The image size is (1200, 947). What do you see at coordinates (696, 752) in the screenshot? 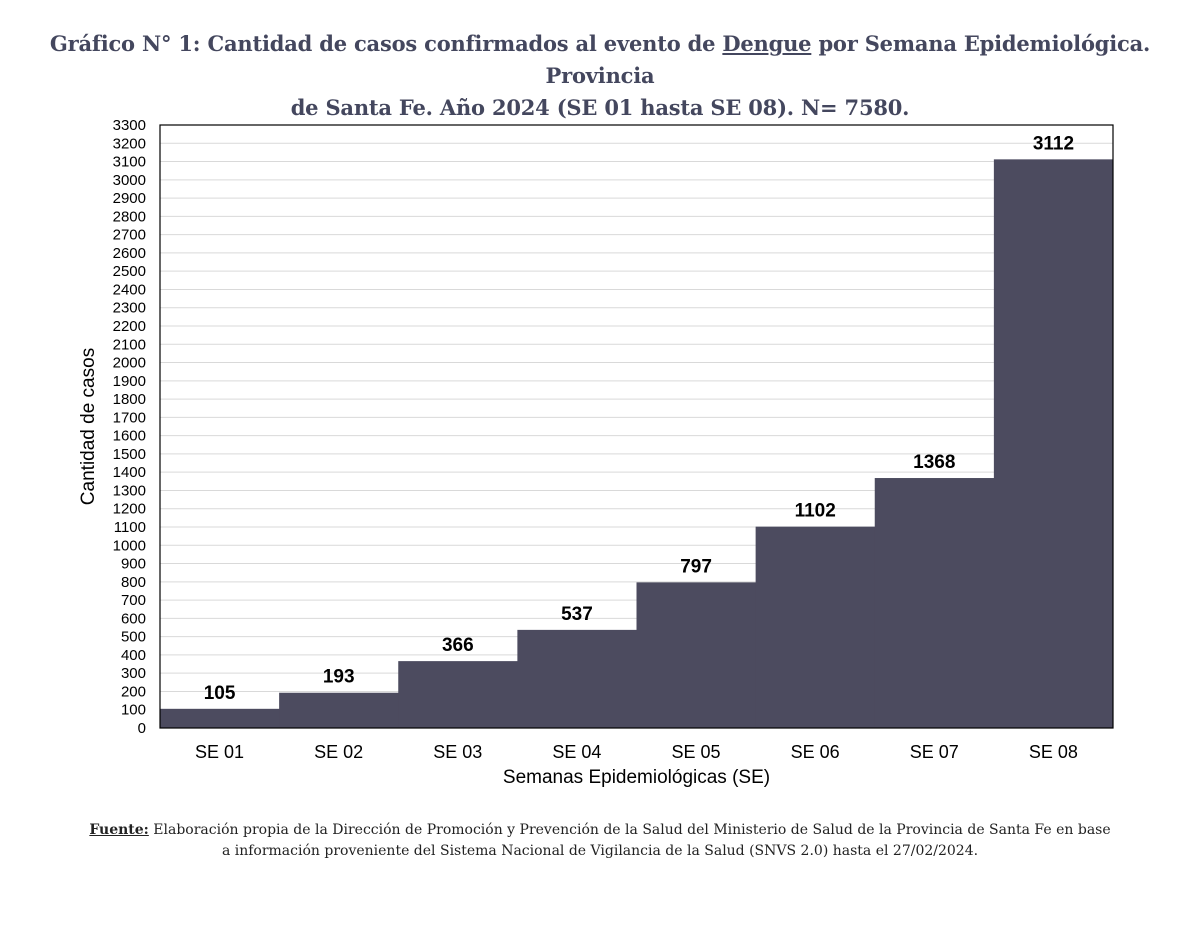
I see `x-tick-label: SE 05` at bounding box center [696, 752].